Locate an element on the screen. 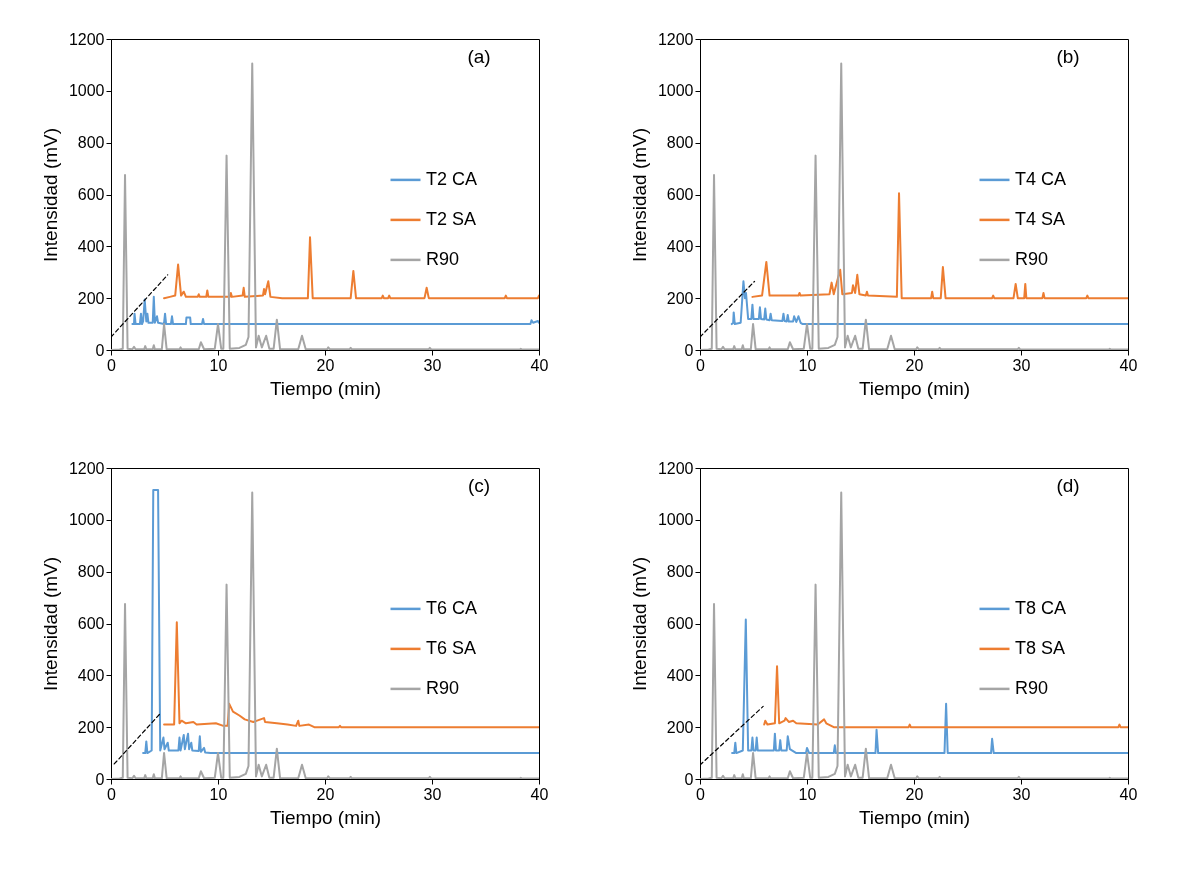  legend-label: T6 SA is located at coordinates (451, 647).